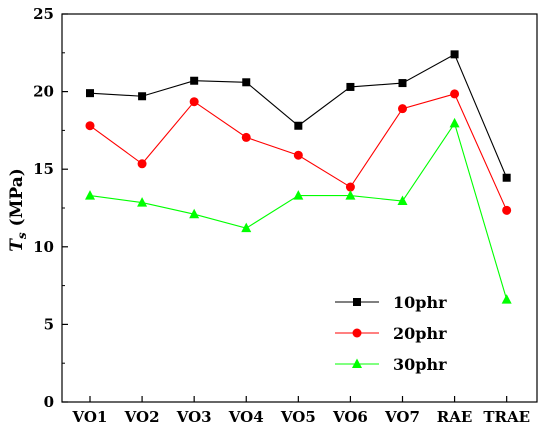  What do you see at coordinates (420, 333) in the screenshot?
I see `legend-label: 20phr` at bounding box center [420, 333].